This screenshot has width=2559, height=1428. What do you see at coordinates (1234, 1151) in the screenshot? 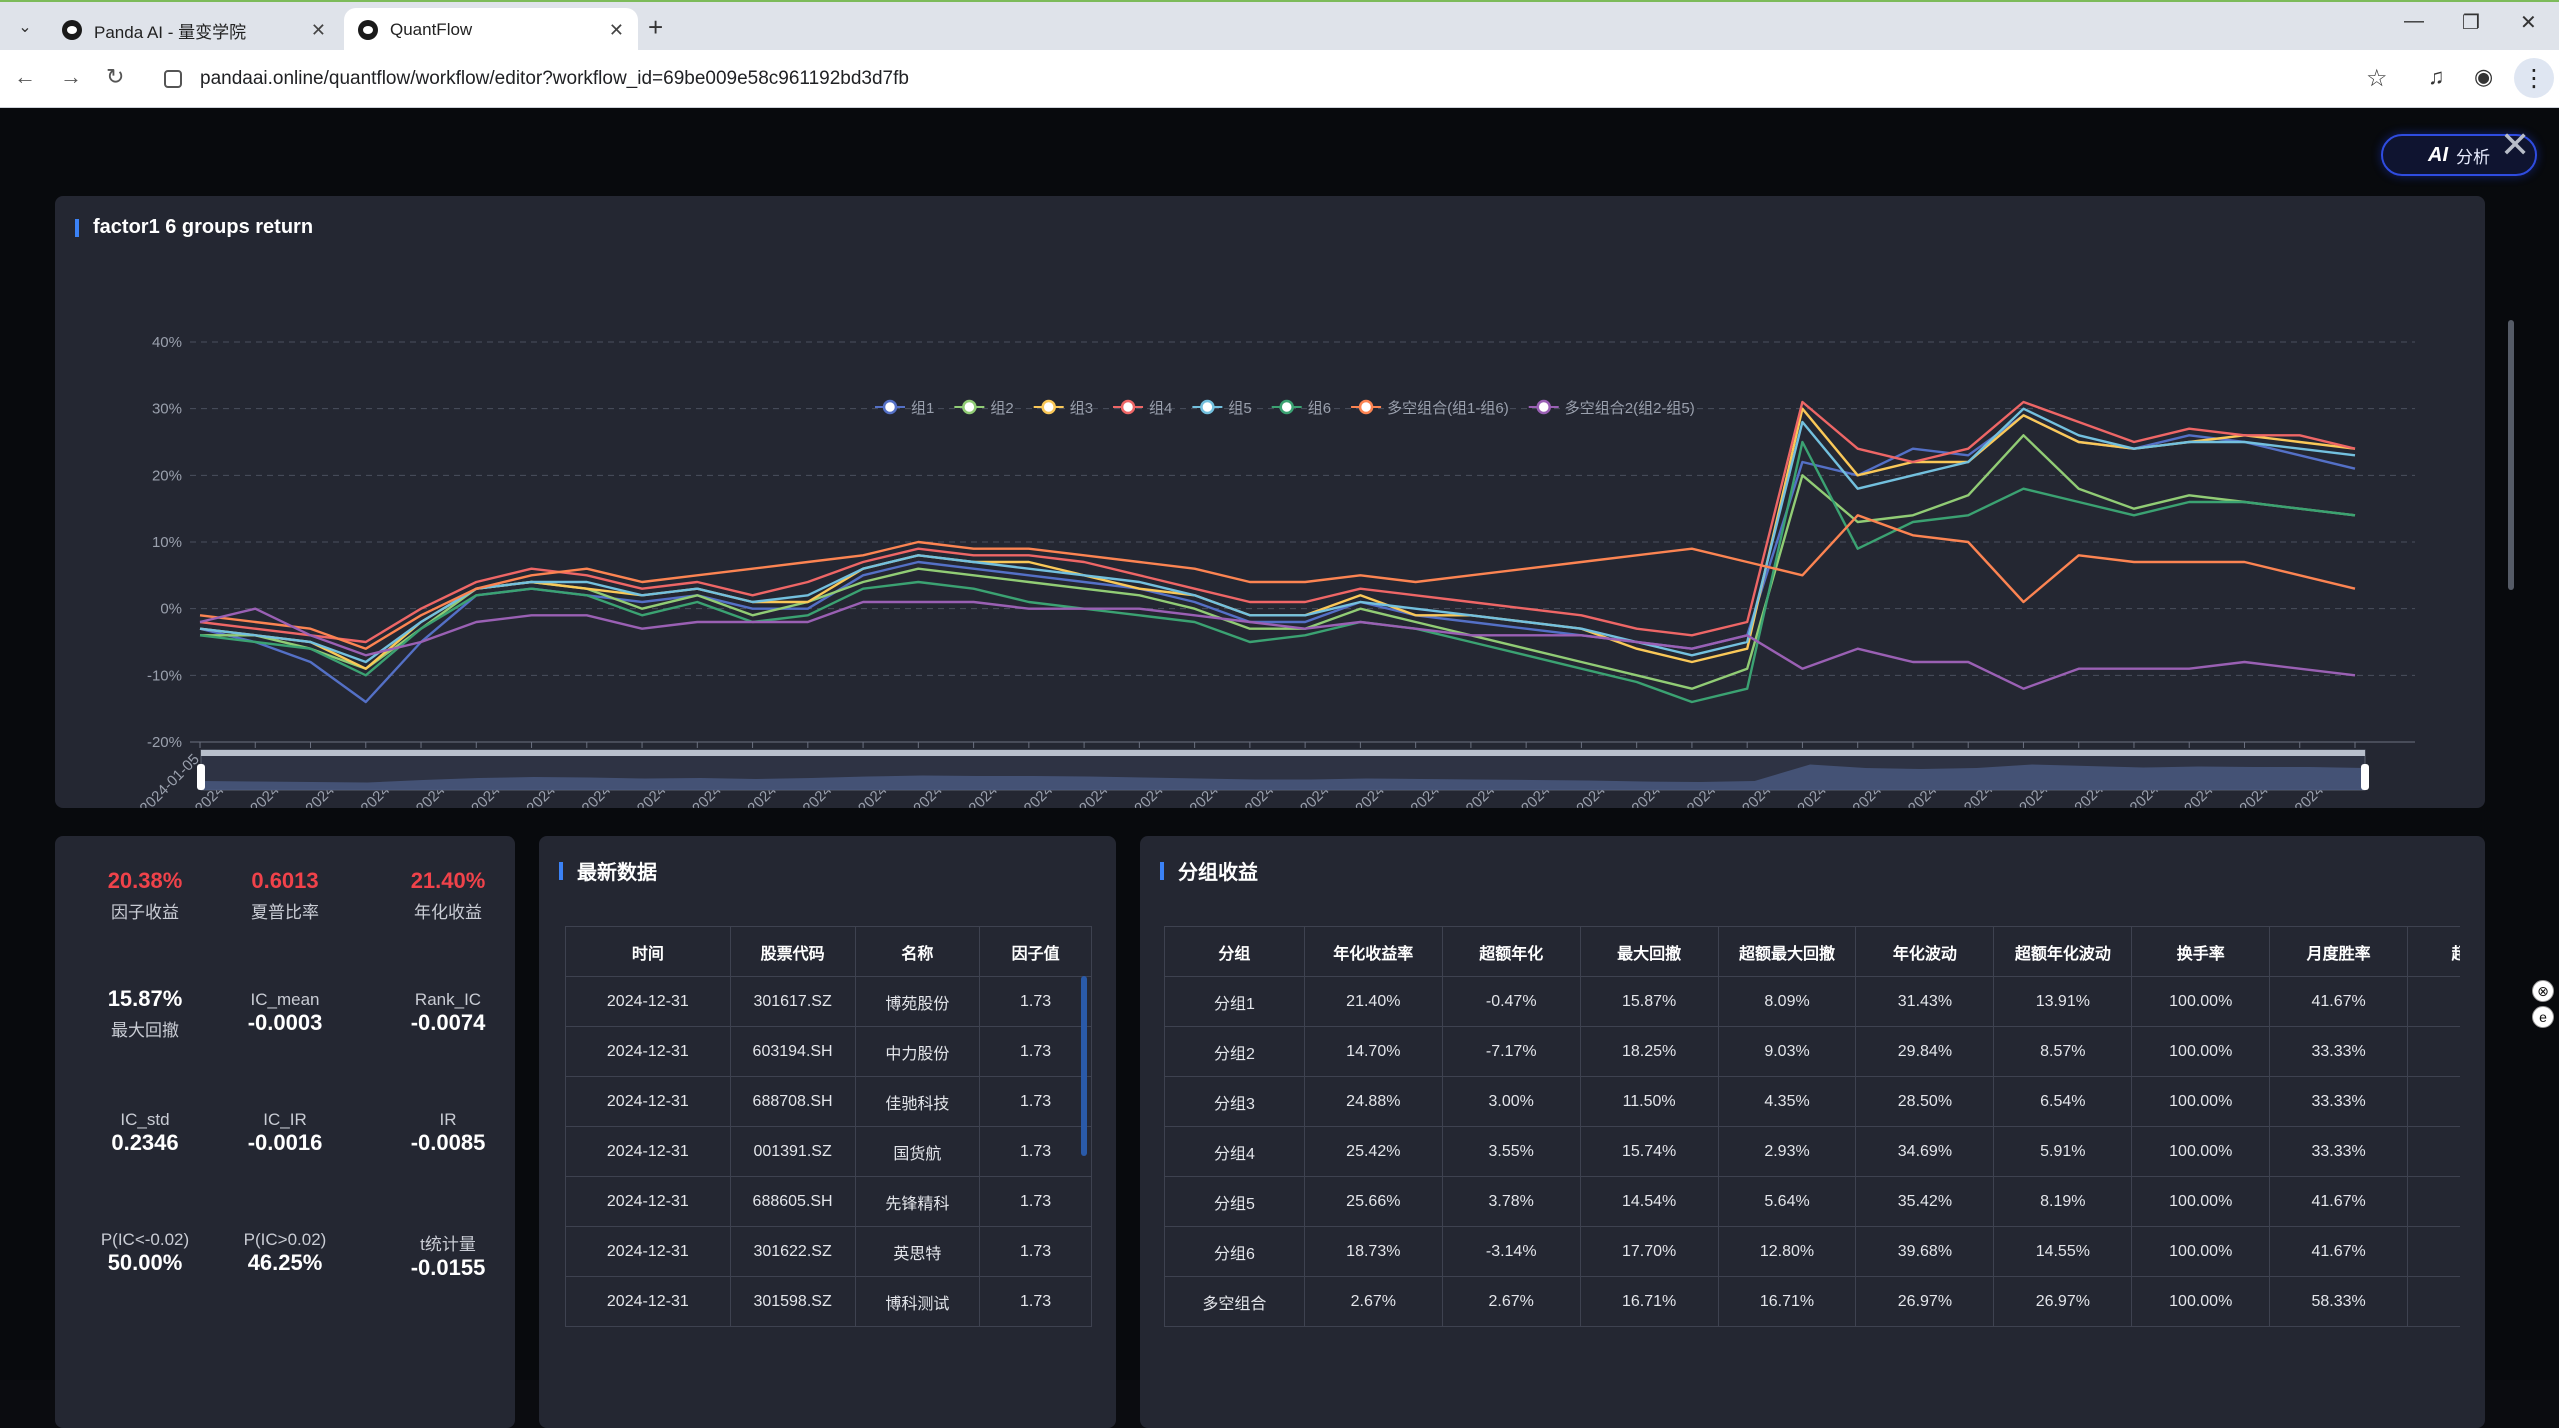
I see `table-cell: 分组4` at bounding box center [1234, 1151].